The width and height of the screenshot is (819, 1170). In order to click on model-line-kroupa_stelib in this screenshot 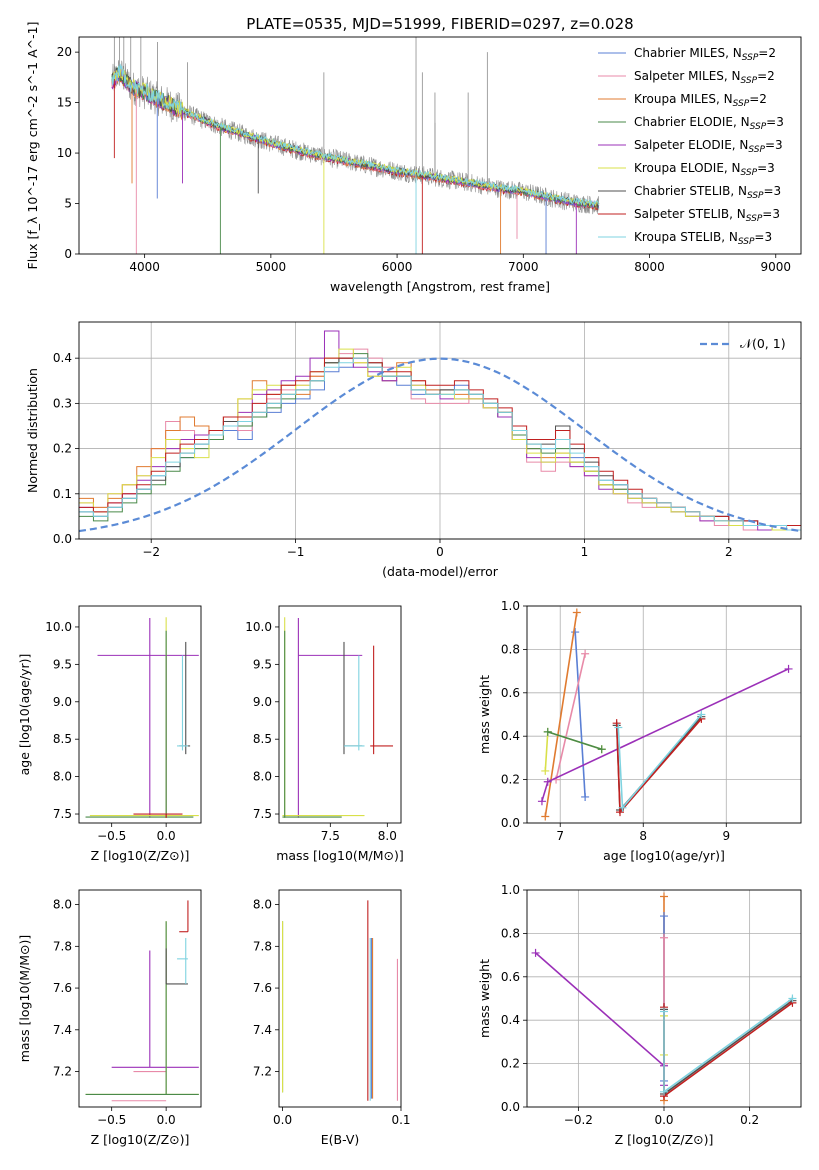, I will do `click(355, 135)`.